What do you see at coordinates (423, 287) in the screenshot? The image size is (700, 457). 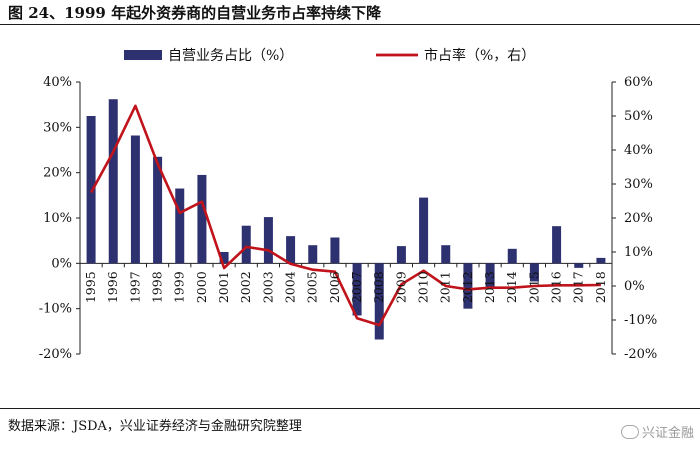 I see `x-tick-label: 2010` at bounding box center [423, 287].